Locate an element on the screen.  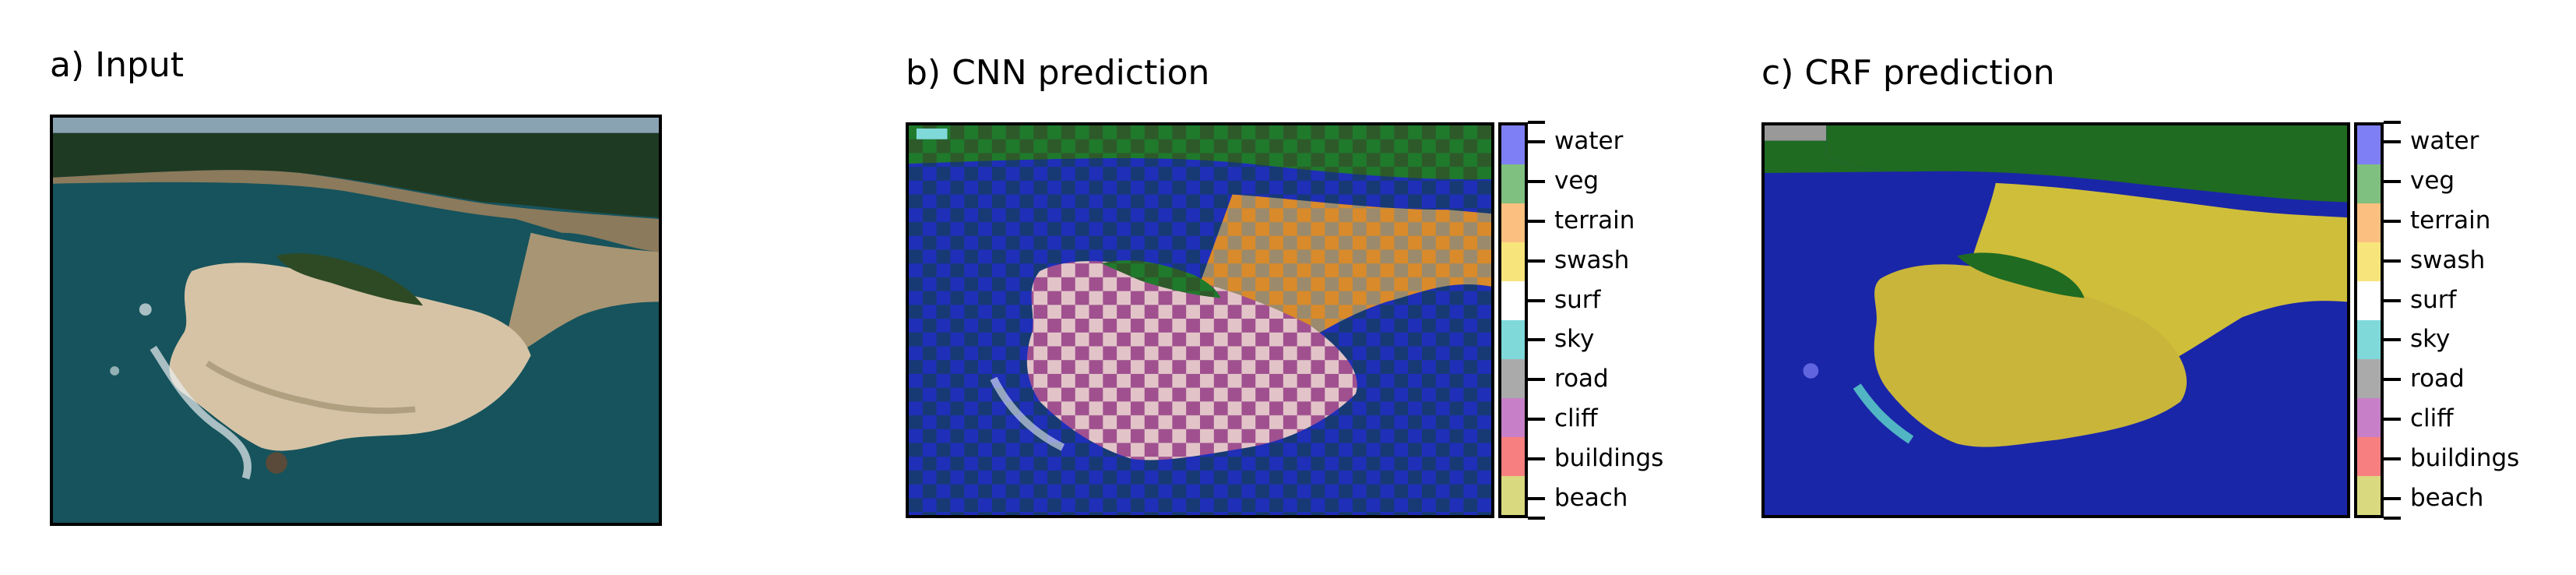
panel-c-title: c) CRF prediction is located at coordinates (1908, 73).